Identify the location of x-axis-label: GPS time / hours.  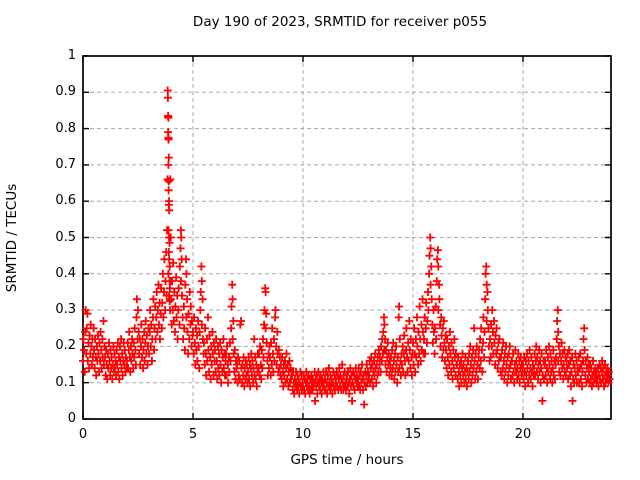
(347, 460).